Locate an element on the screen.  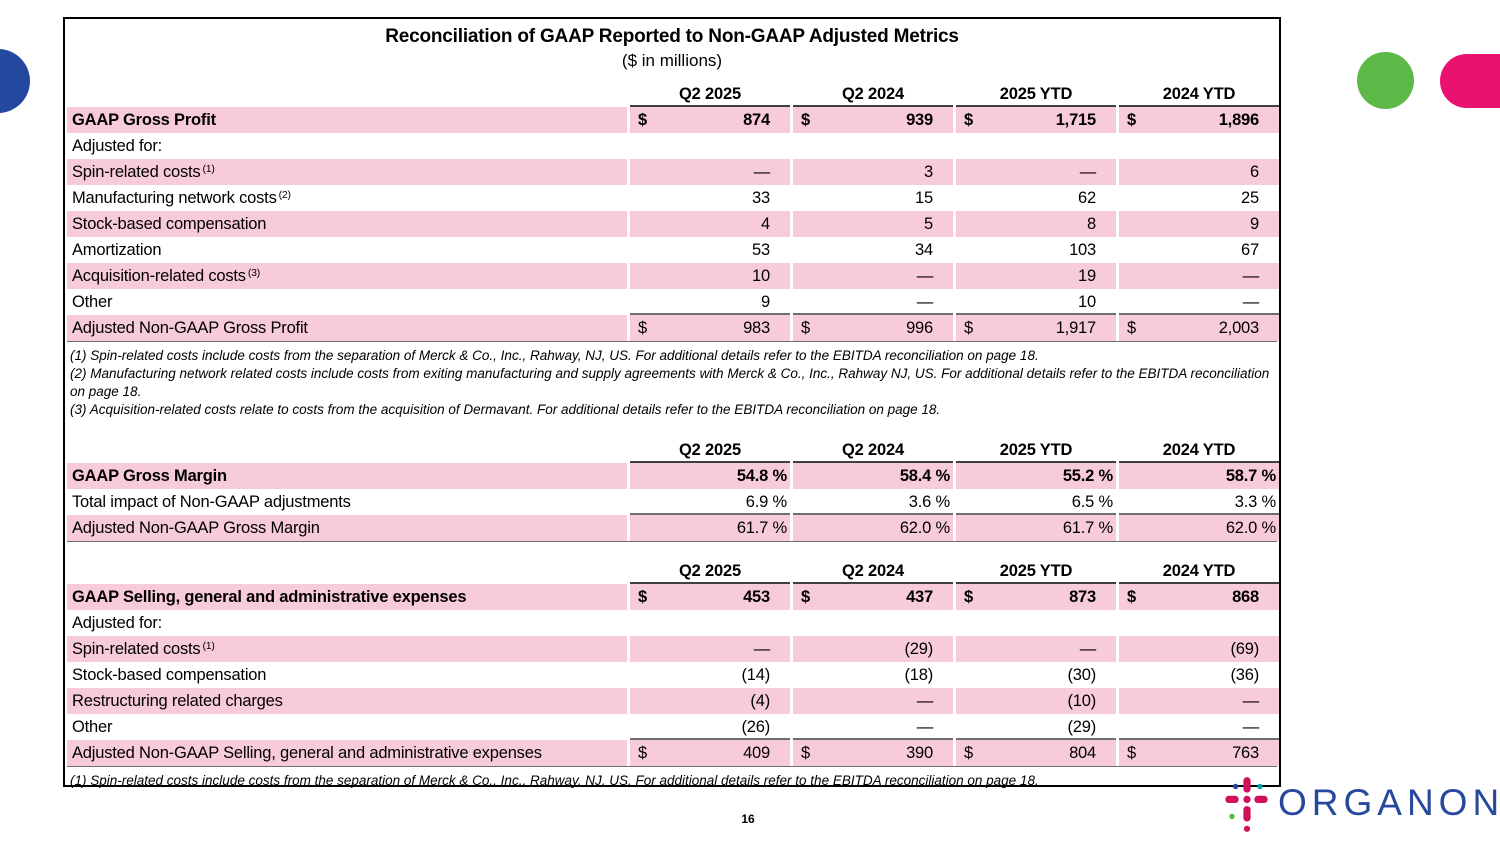
column-header: 2024 YTD is located at coordinates (1199, 94).